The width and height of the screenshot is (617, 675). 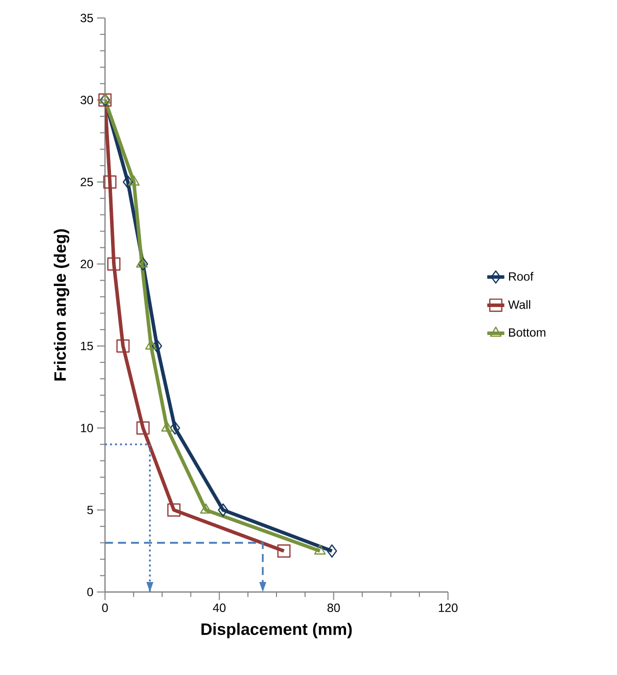 What do you see at coordinates (86, 264) in the screenshot?
I see `y-tick-label: 20` at bounding box center [86, 264].